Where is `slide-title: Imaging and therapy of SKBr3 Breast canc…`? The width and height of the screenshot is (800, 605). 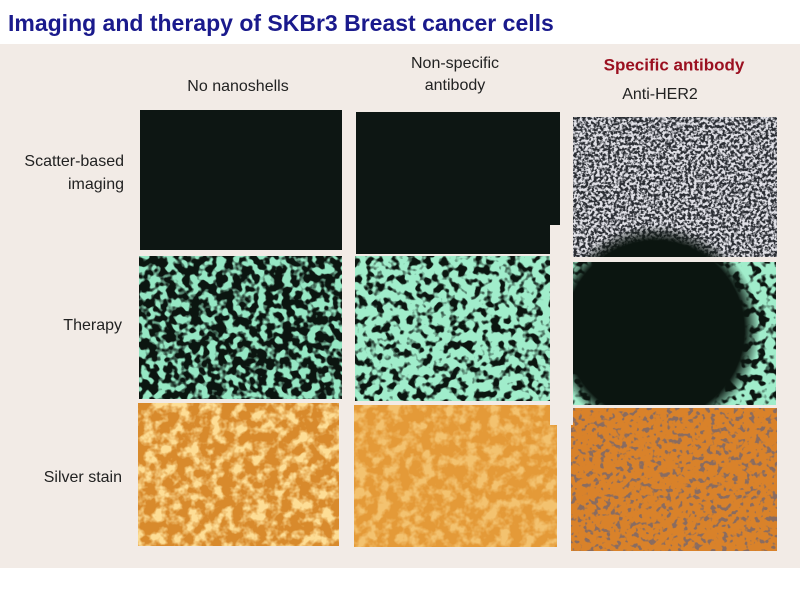
slide-title: Imaging and therapy of SKBr3 Breast canc… is located at coordinates (281, 23).